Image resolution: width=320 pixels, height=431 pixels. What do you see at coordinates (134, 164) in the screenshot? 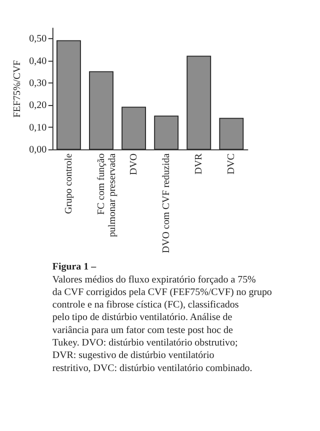
I see `x-tick-label: DVO` at bounding box center [134, 164].